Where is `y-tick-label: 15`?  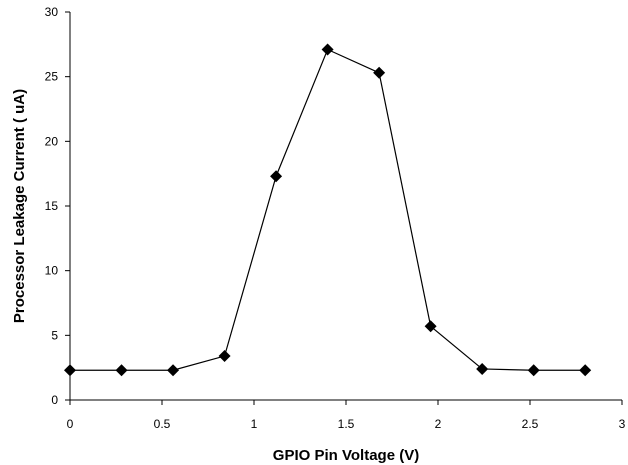 y-tick-label: 15 is located at coordinates (52, 206).